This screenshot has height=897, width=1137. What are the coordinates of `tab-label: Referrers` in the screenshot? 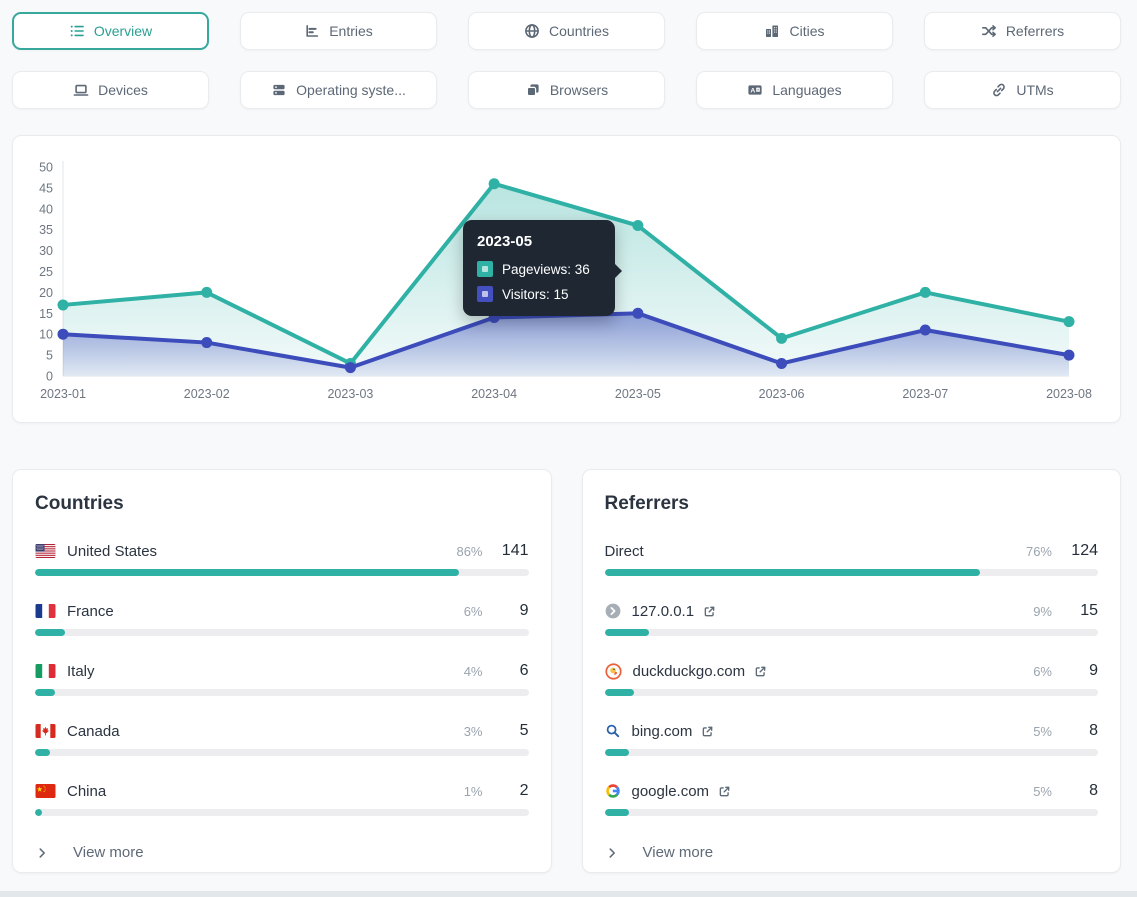 It's located at (1035, 31).